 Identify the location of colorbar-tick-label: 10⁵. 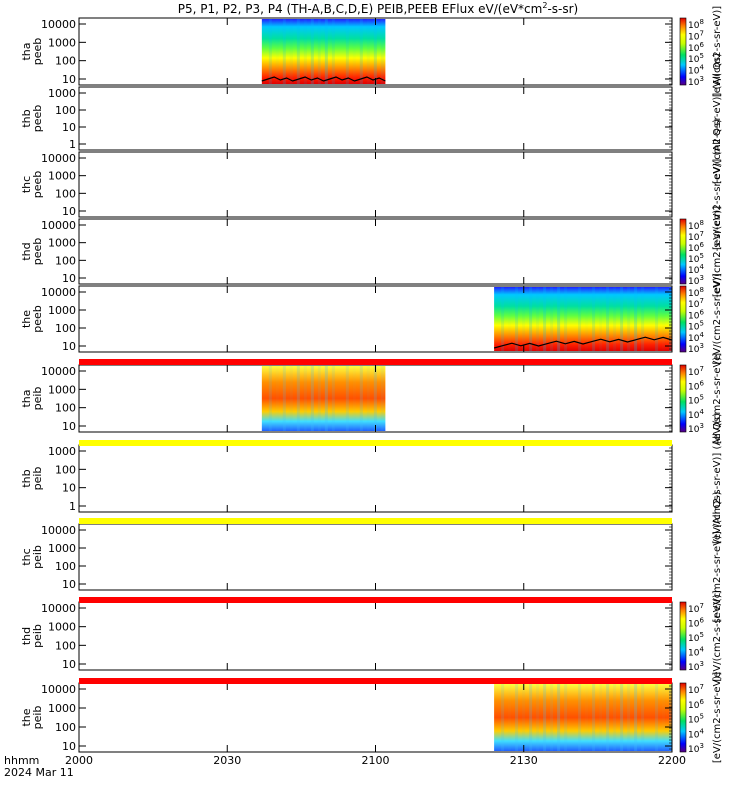
(696, 637).